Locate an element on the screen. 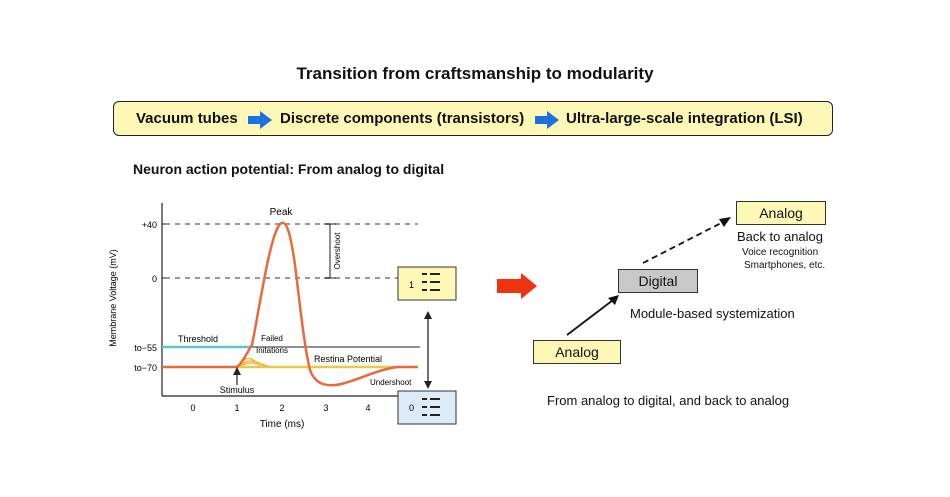 This screenshot has height=497, width=950. failed-label: Failed is located at coordinates (272, 338).